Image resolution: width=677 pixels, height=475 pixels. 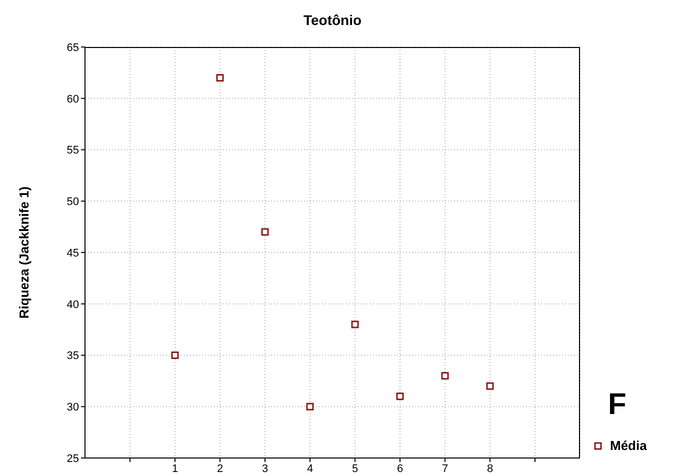 What do you see at coordinates (72, 458) in the screenshot?
I see `y-tick-label: 25` at bounding box center [72, 458].